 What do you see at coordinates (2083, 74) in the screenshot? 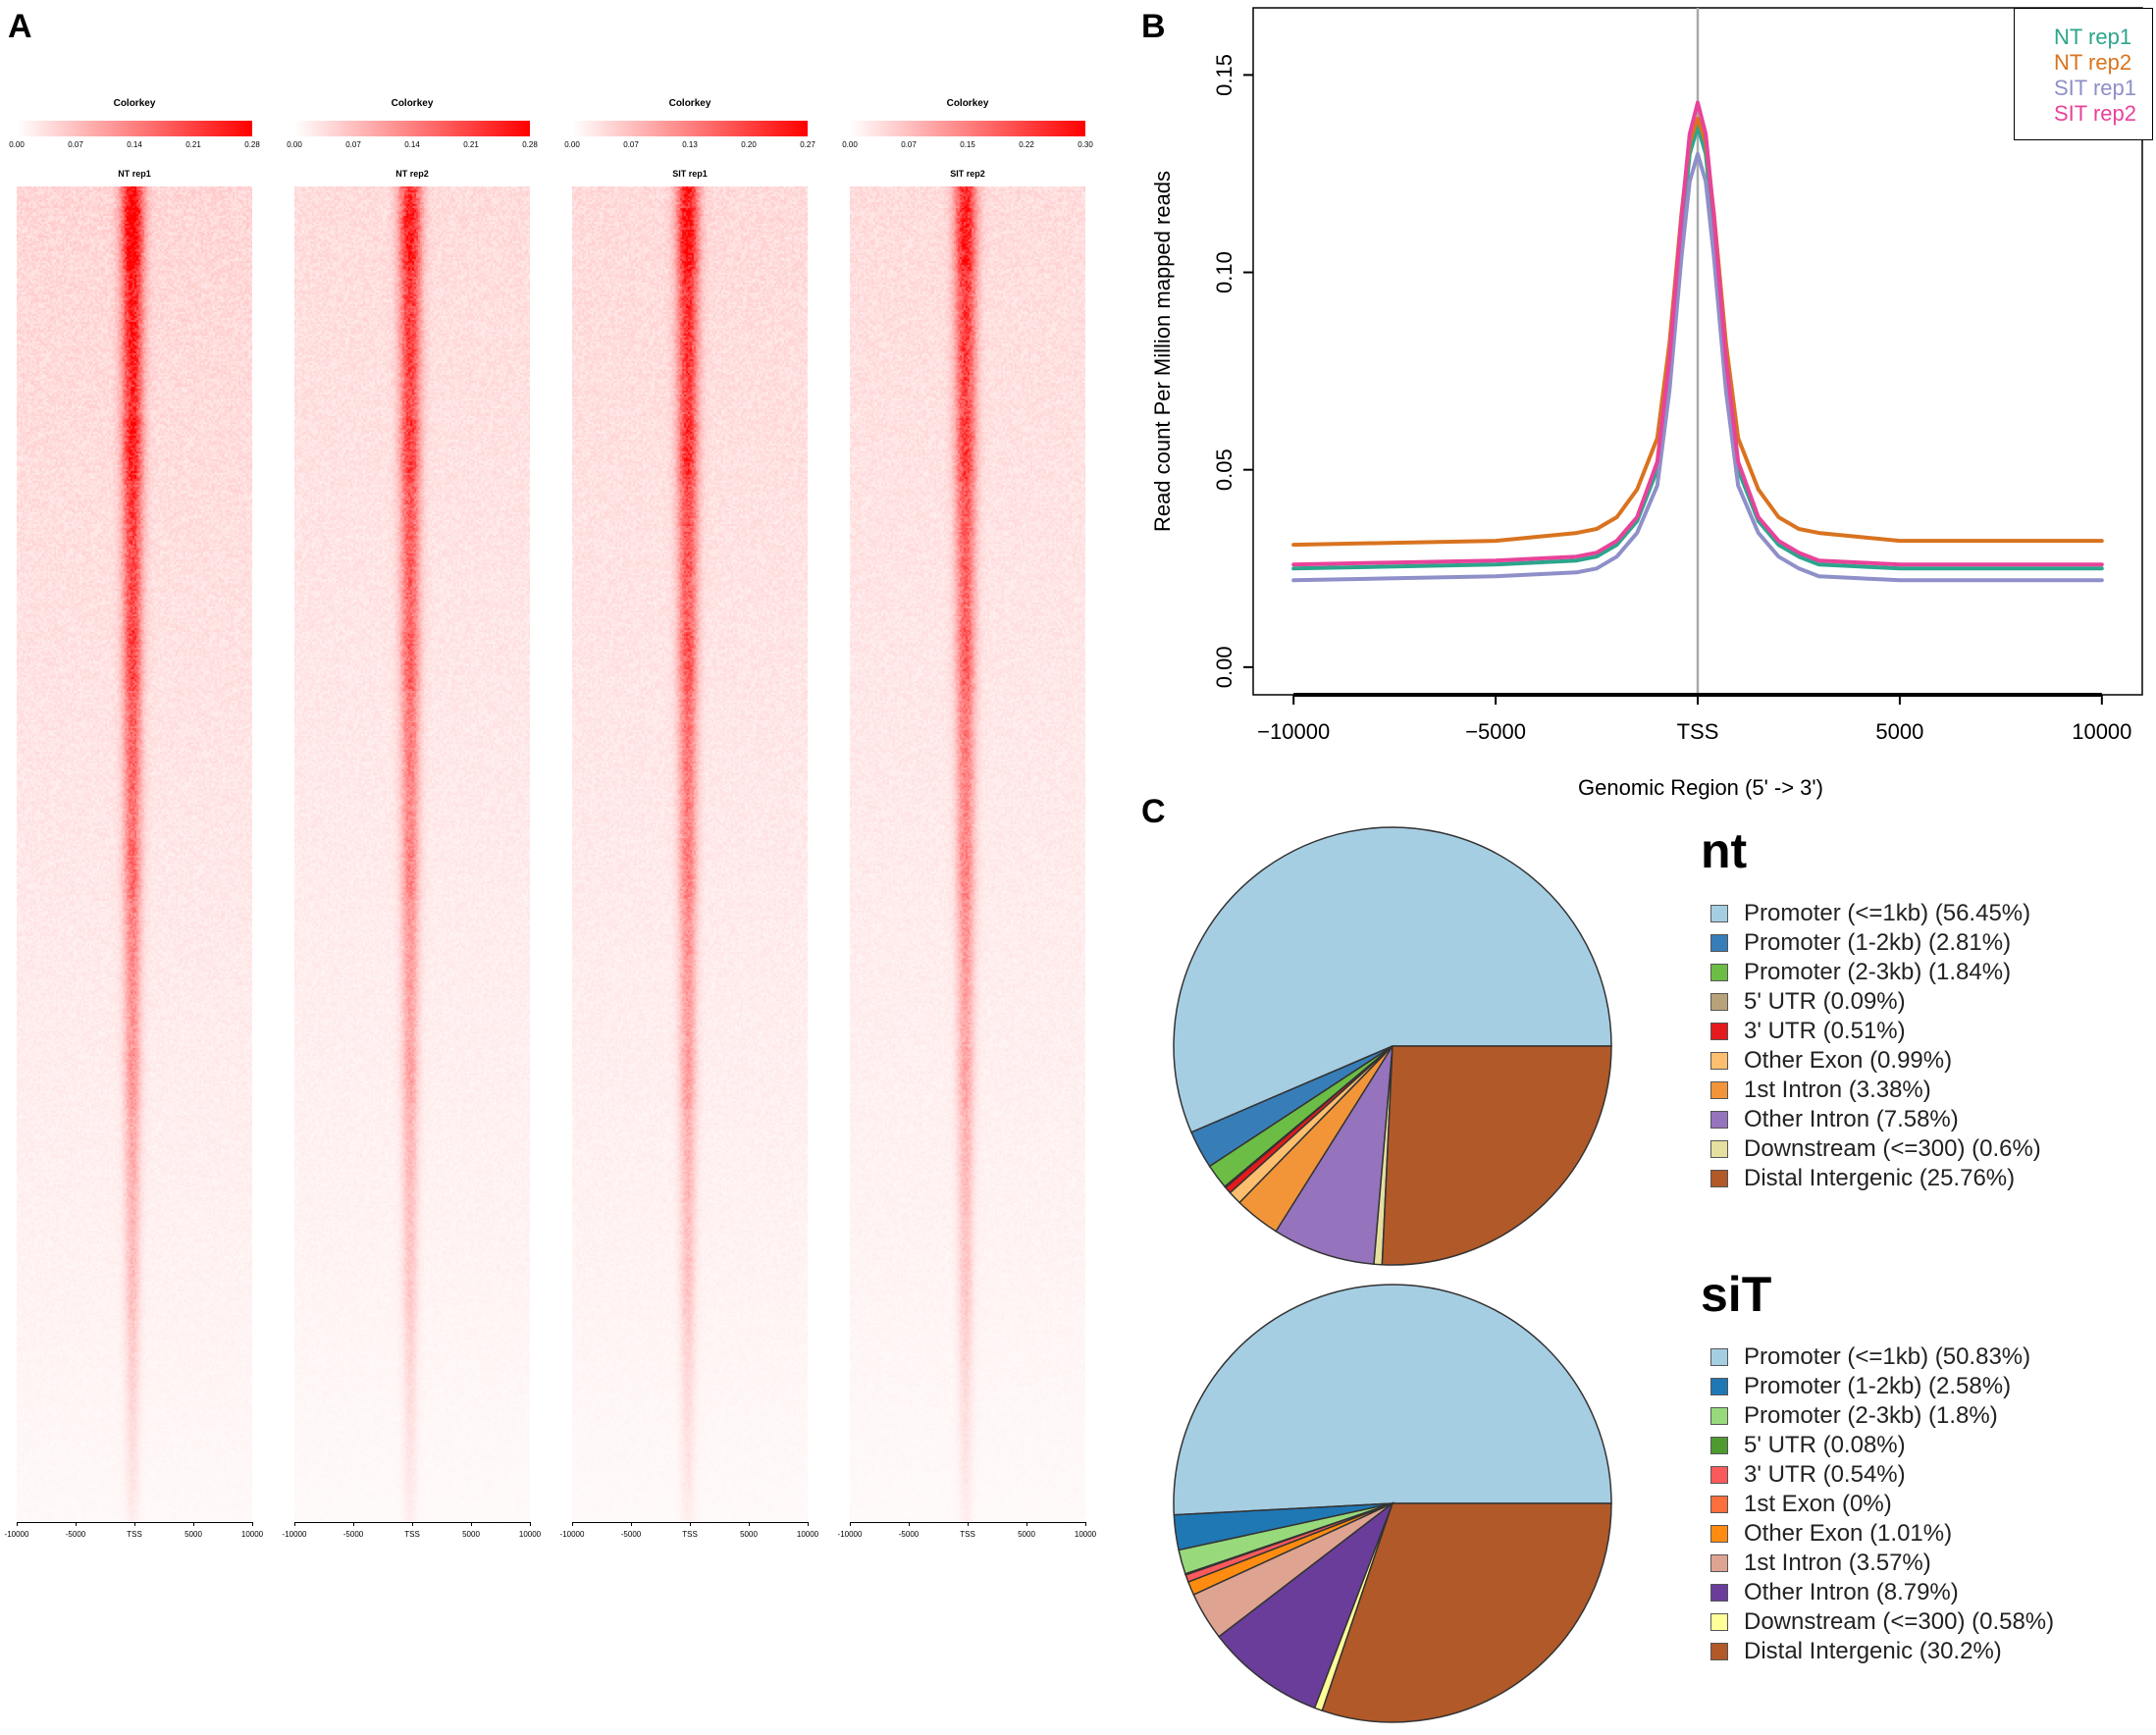
I see `profile-legend: NT rep1 NT rep2 SIT rep1 SIT rep2` at bounding box center [2083, 74].